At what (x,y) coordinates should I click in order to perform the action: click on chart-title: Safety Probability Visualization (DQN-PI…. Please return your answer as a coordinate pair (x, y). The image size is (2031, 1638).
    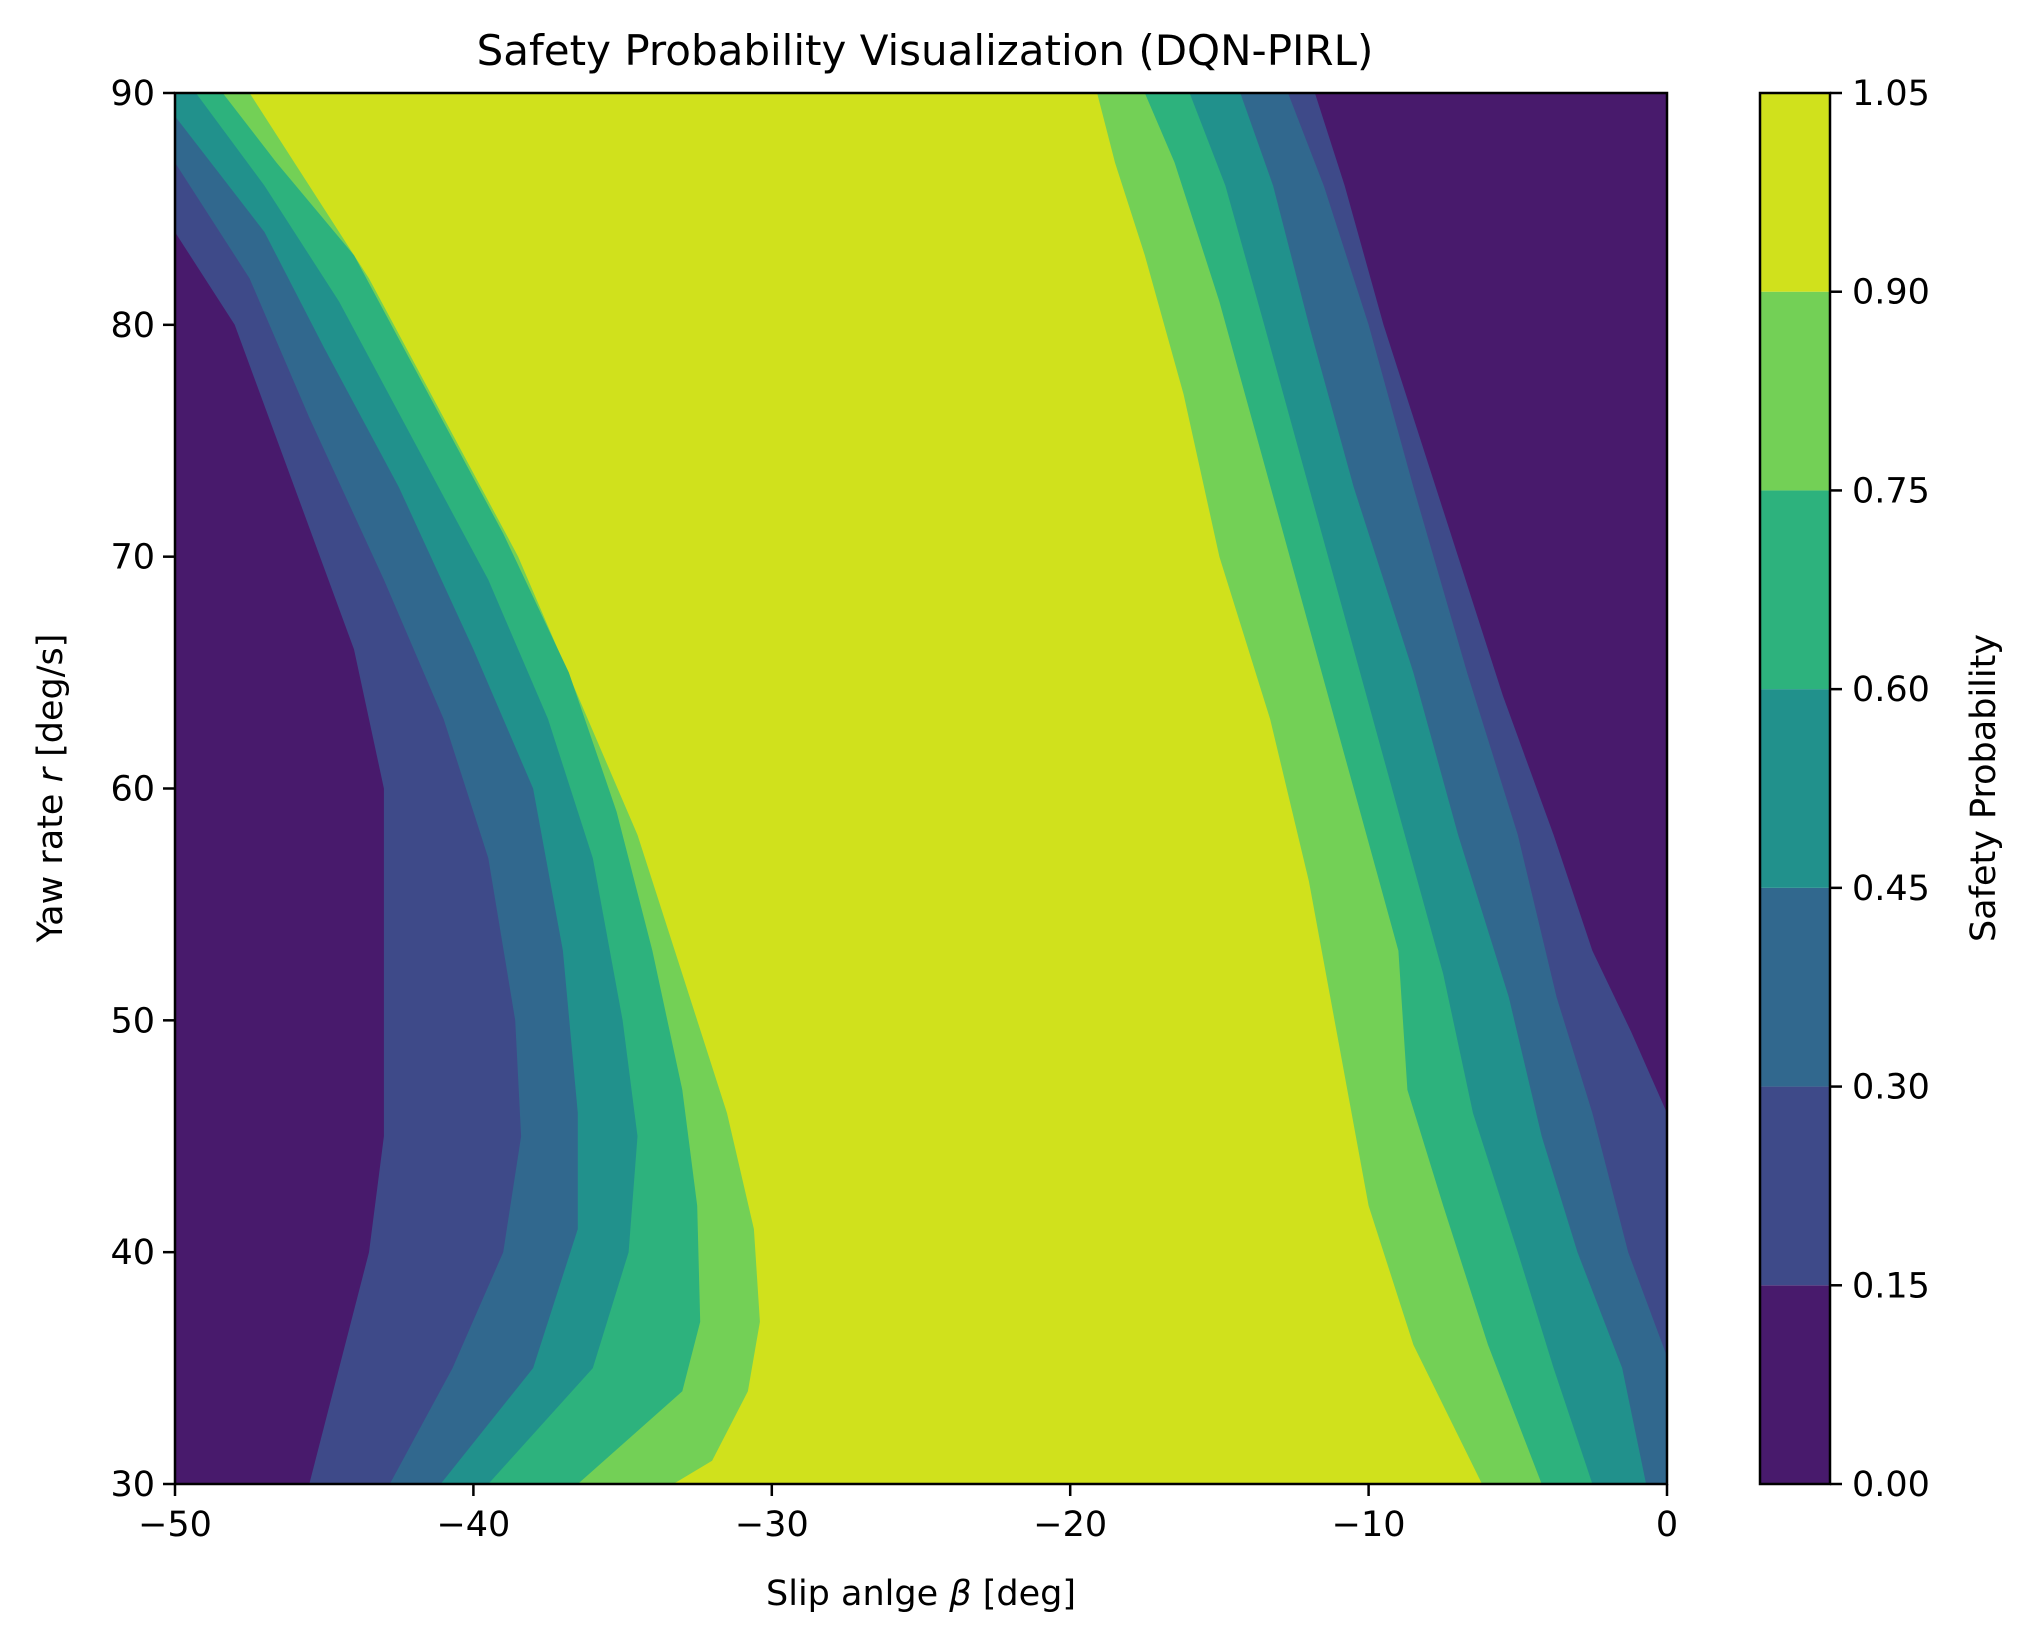
    Looking at the image, I should click on (925, 50).